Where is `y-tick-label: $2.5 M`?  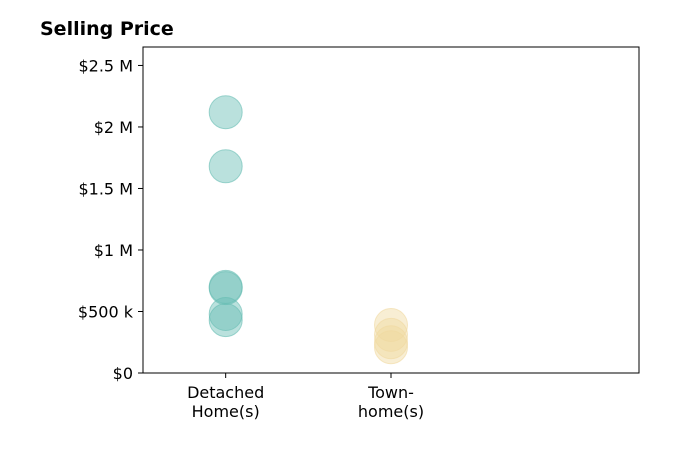
y-tick-label: $2.5 M is located at coordinates (105, 65).